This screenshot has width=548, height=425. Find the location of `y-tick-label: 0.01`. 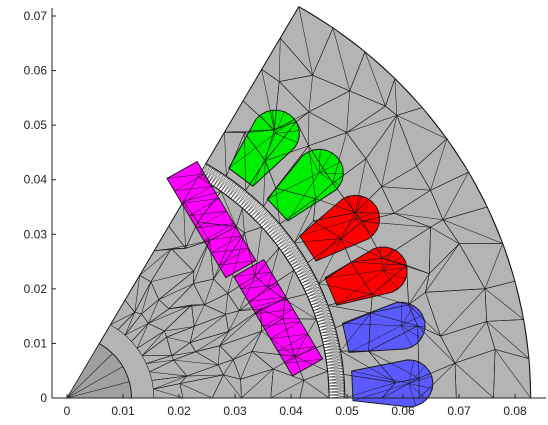

y-tick-label: 0.01 is located at coordinates (36, 343).